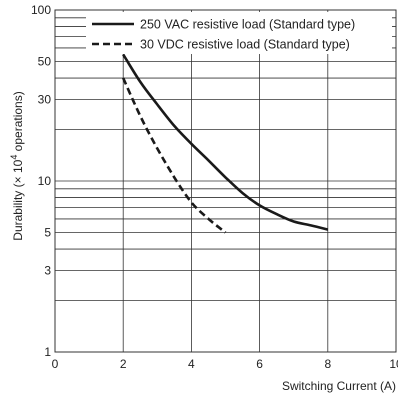 This screenshot has height=398, width=398. Describe the element at coordinates (247, 25) in the screenshot. I see `legend-label: 250 VAC resistive load (Standard type)` at that location.